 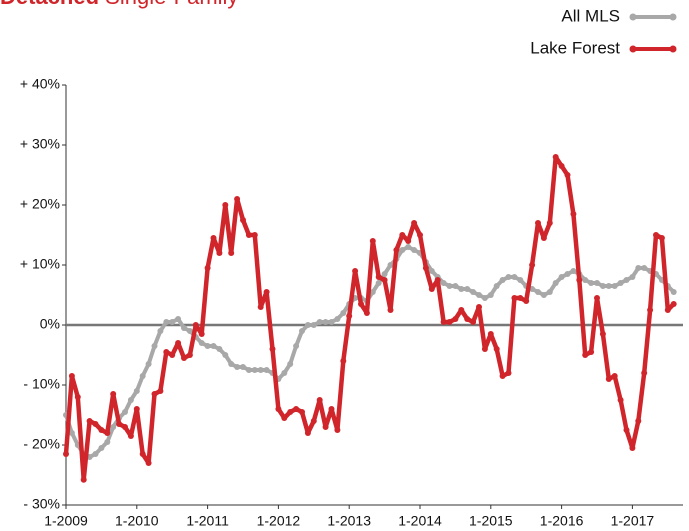 What do you see at coordinates (590, 15) in the screenshot?
I see `legend-label: All MLS` at bounding box center [590, 15].